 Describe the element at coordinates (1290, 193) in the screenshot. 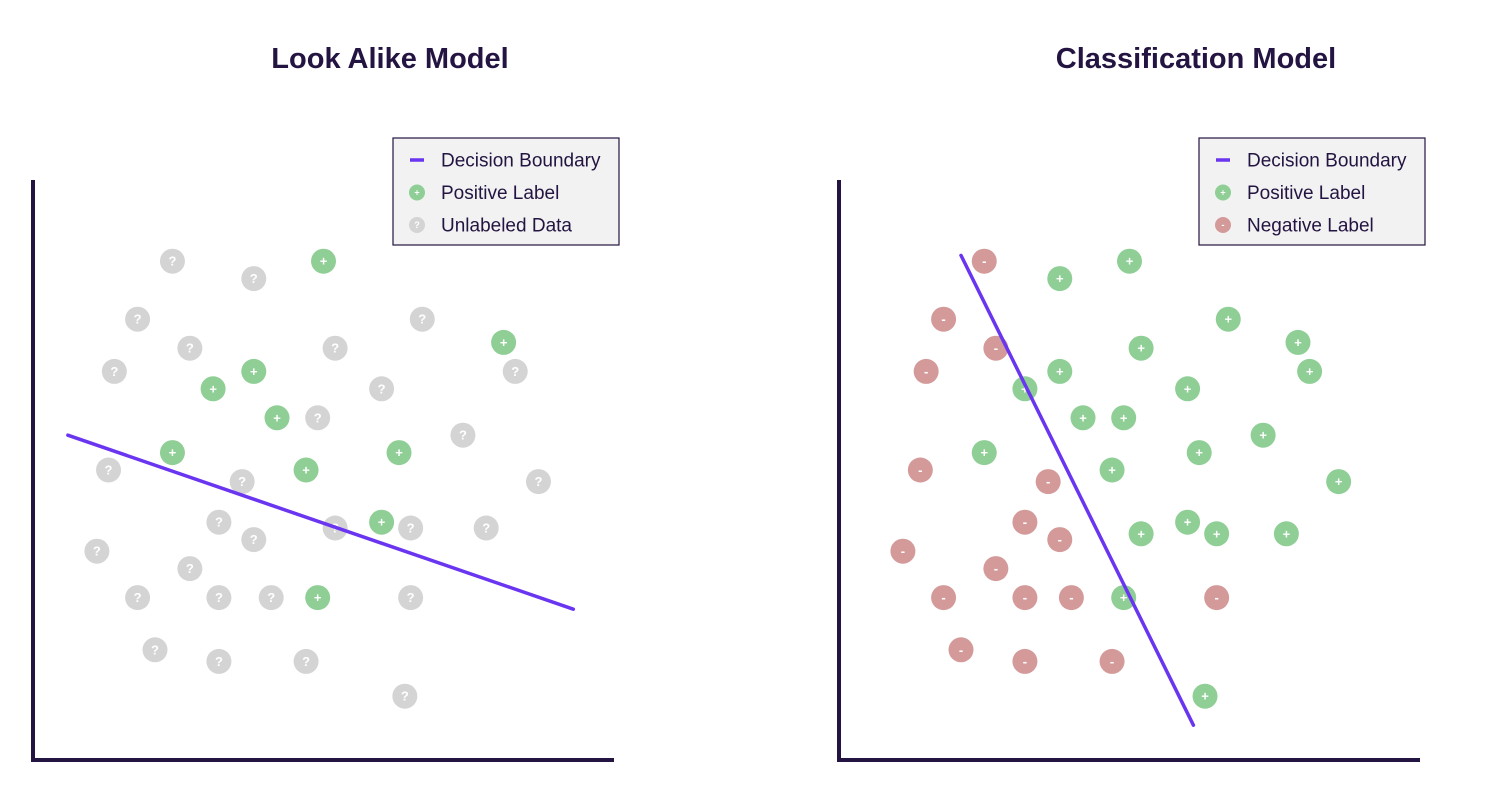

I see `legend-item-positive: + Positive Label` at that location.